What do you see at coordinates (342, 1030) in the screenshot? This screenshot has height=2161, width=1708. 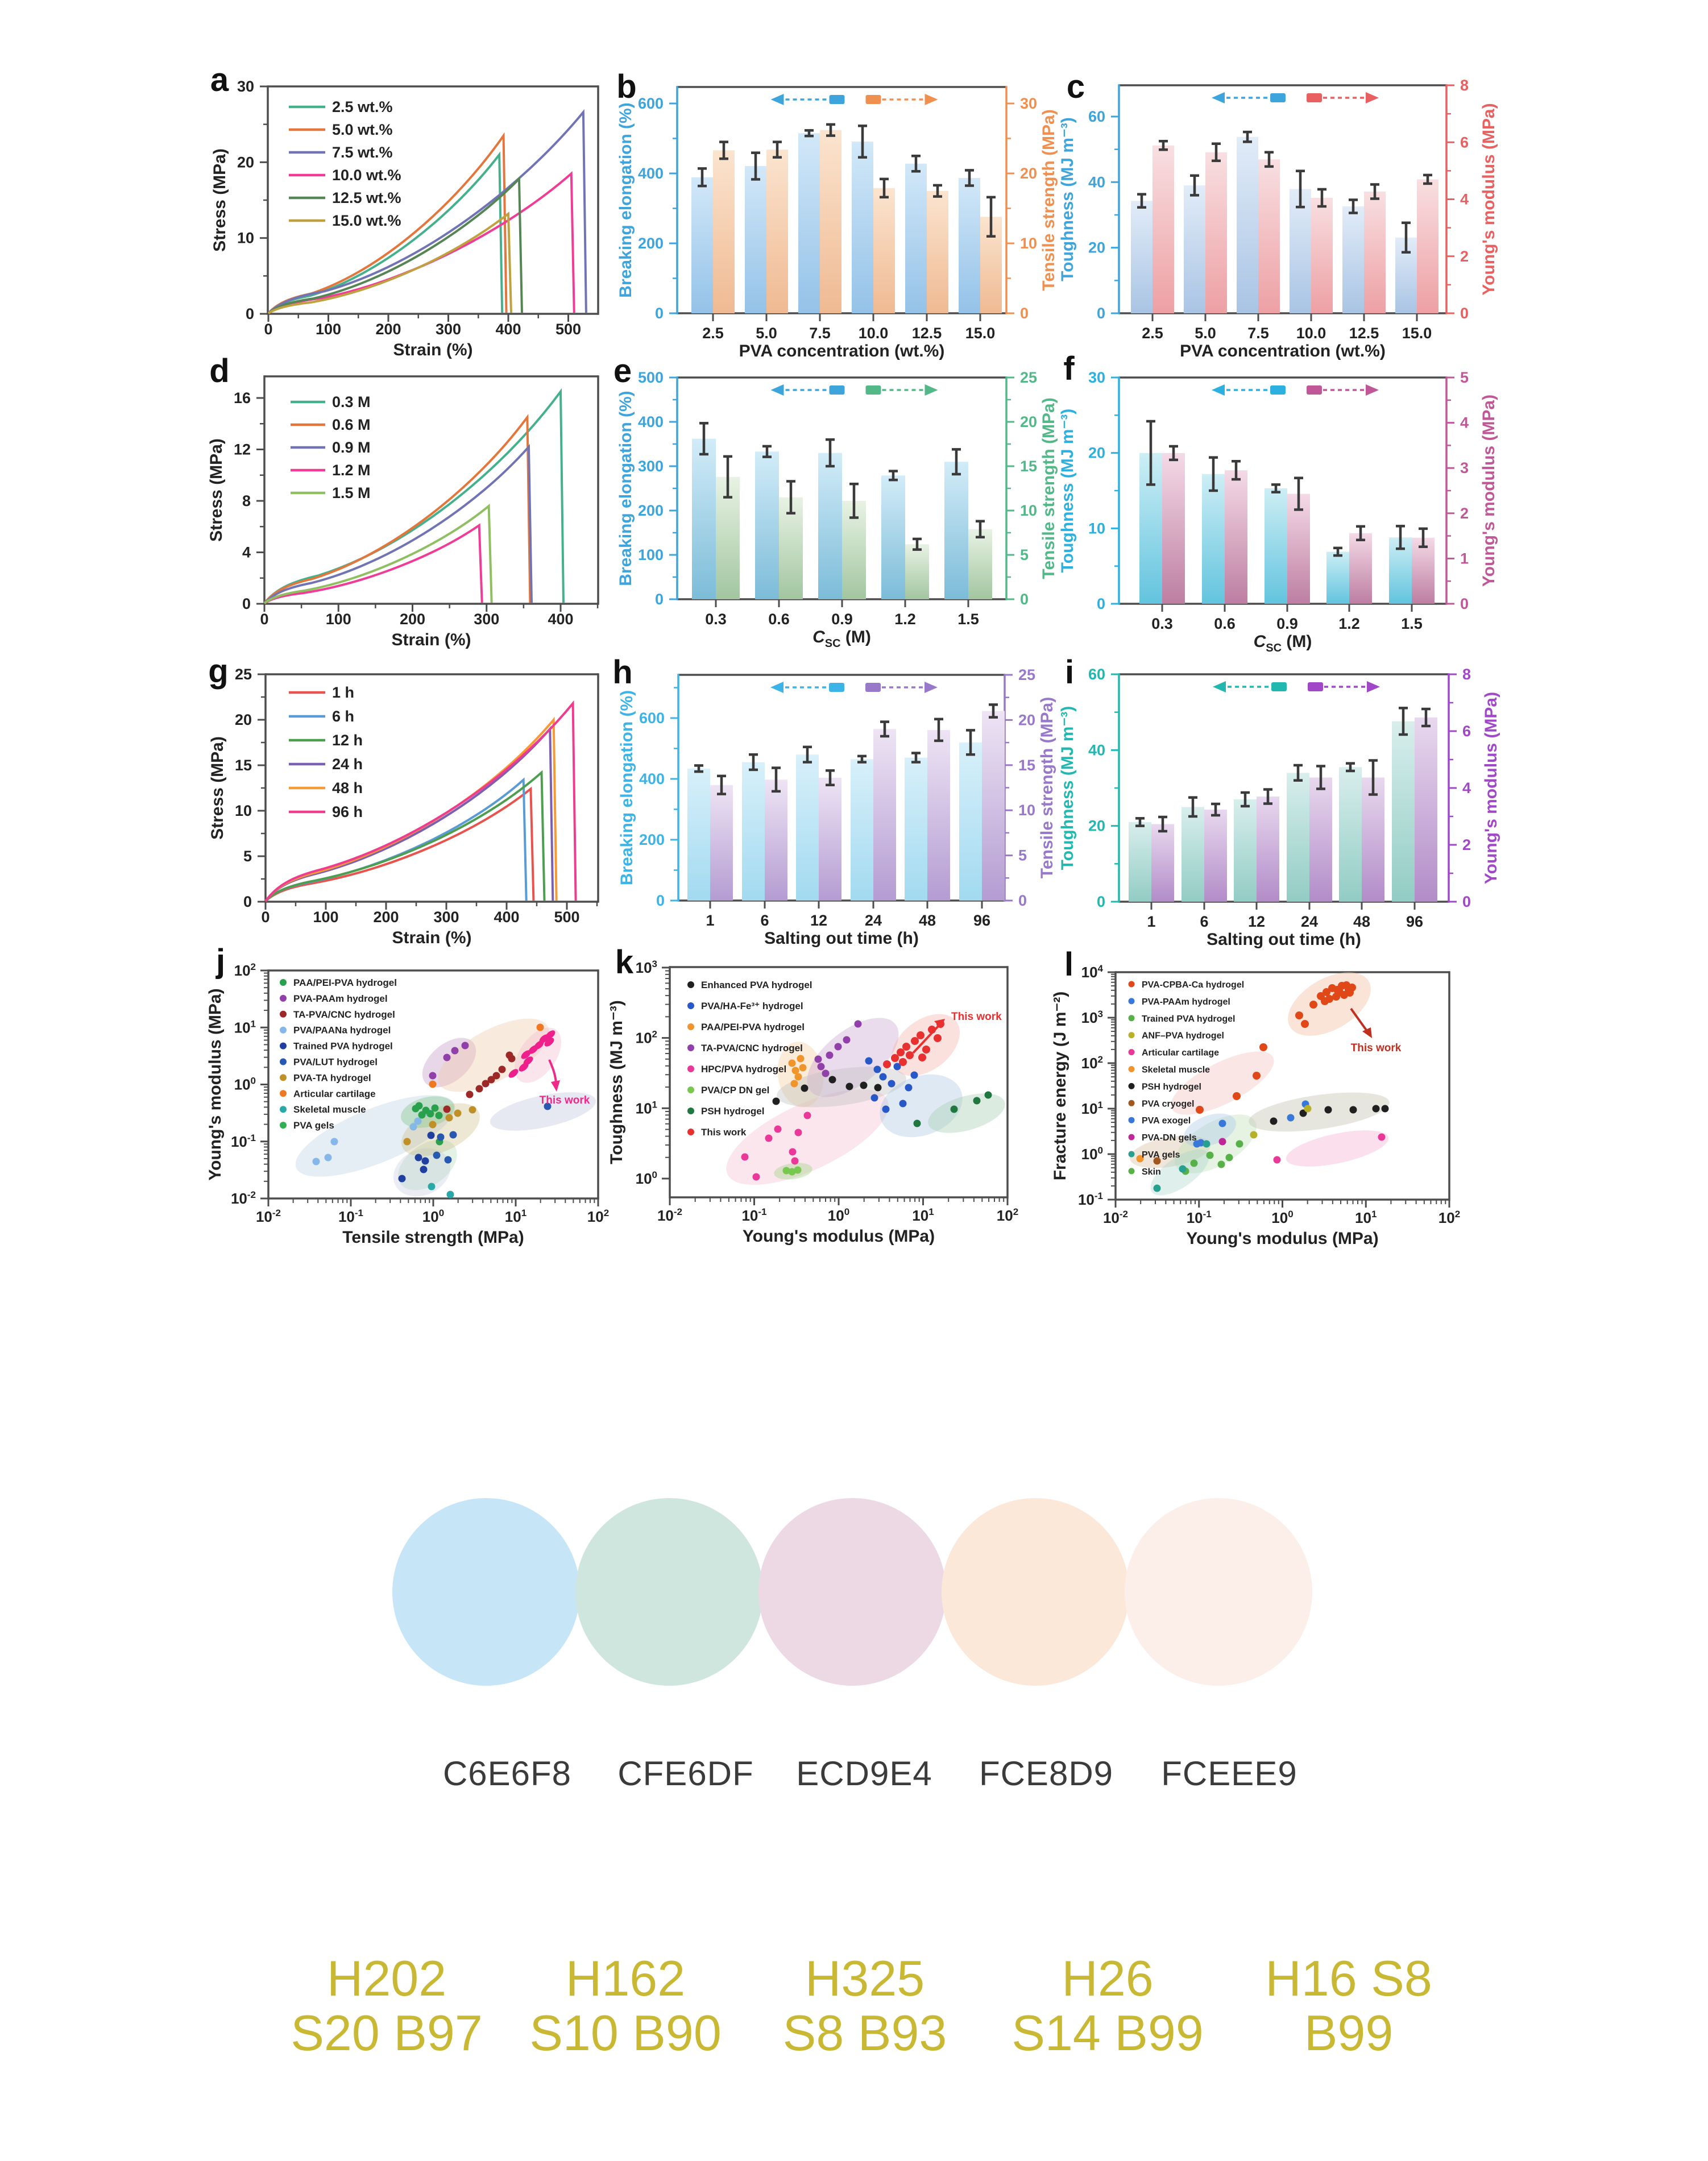 I see `svg-text: PVA/PAANa hydrogel` at bounding box center [342, 1030].